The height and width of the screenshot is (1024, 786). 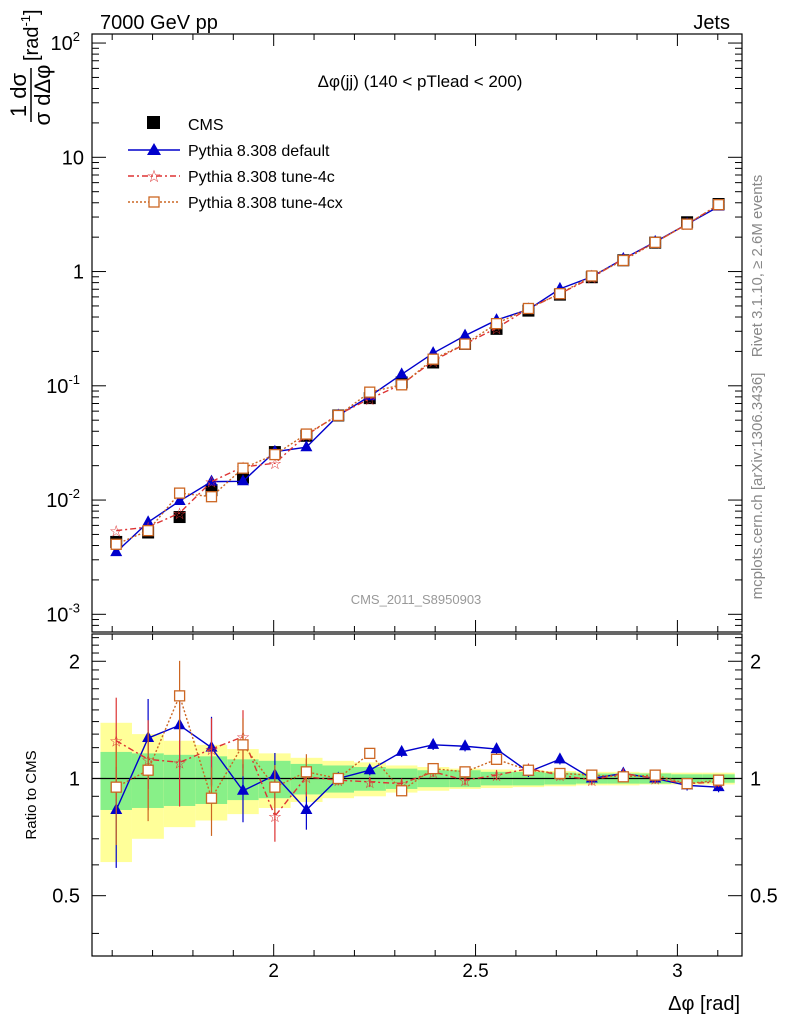 What do you see at coordinates (179, 517) in the screenshot?
I see `cms-data-point` at bounding box center [179, 517].